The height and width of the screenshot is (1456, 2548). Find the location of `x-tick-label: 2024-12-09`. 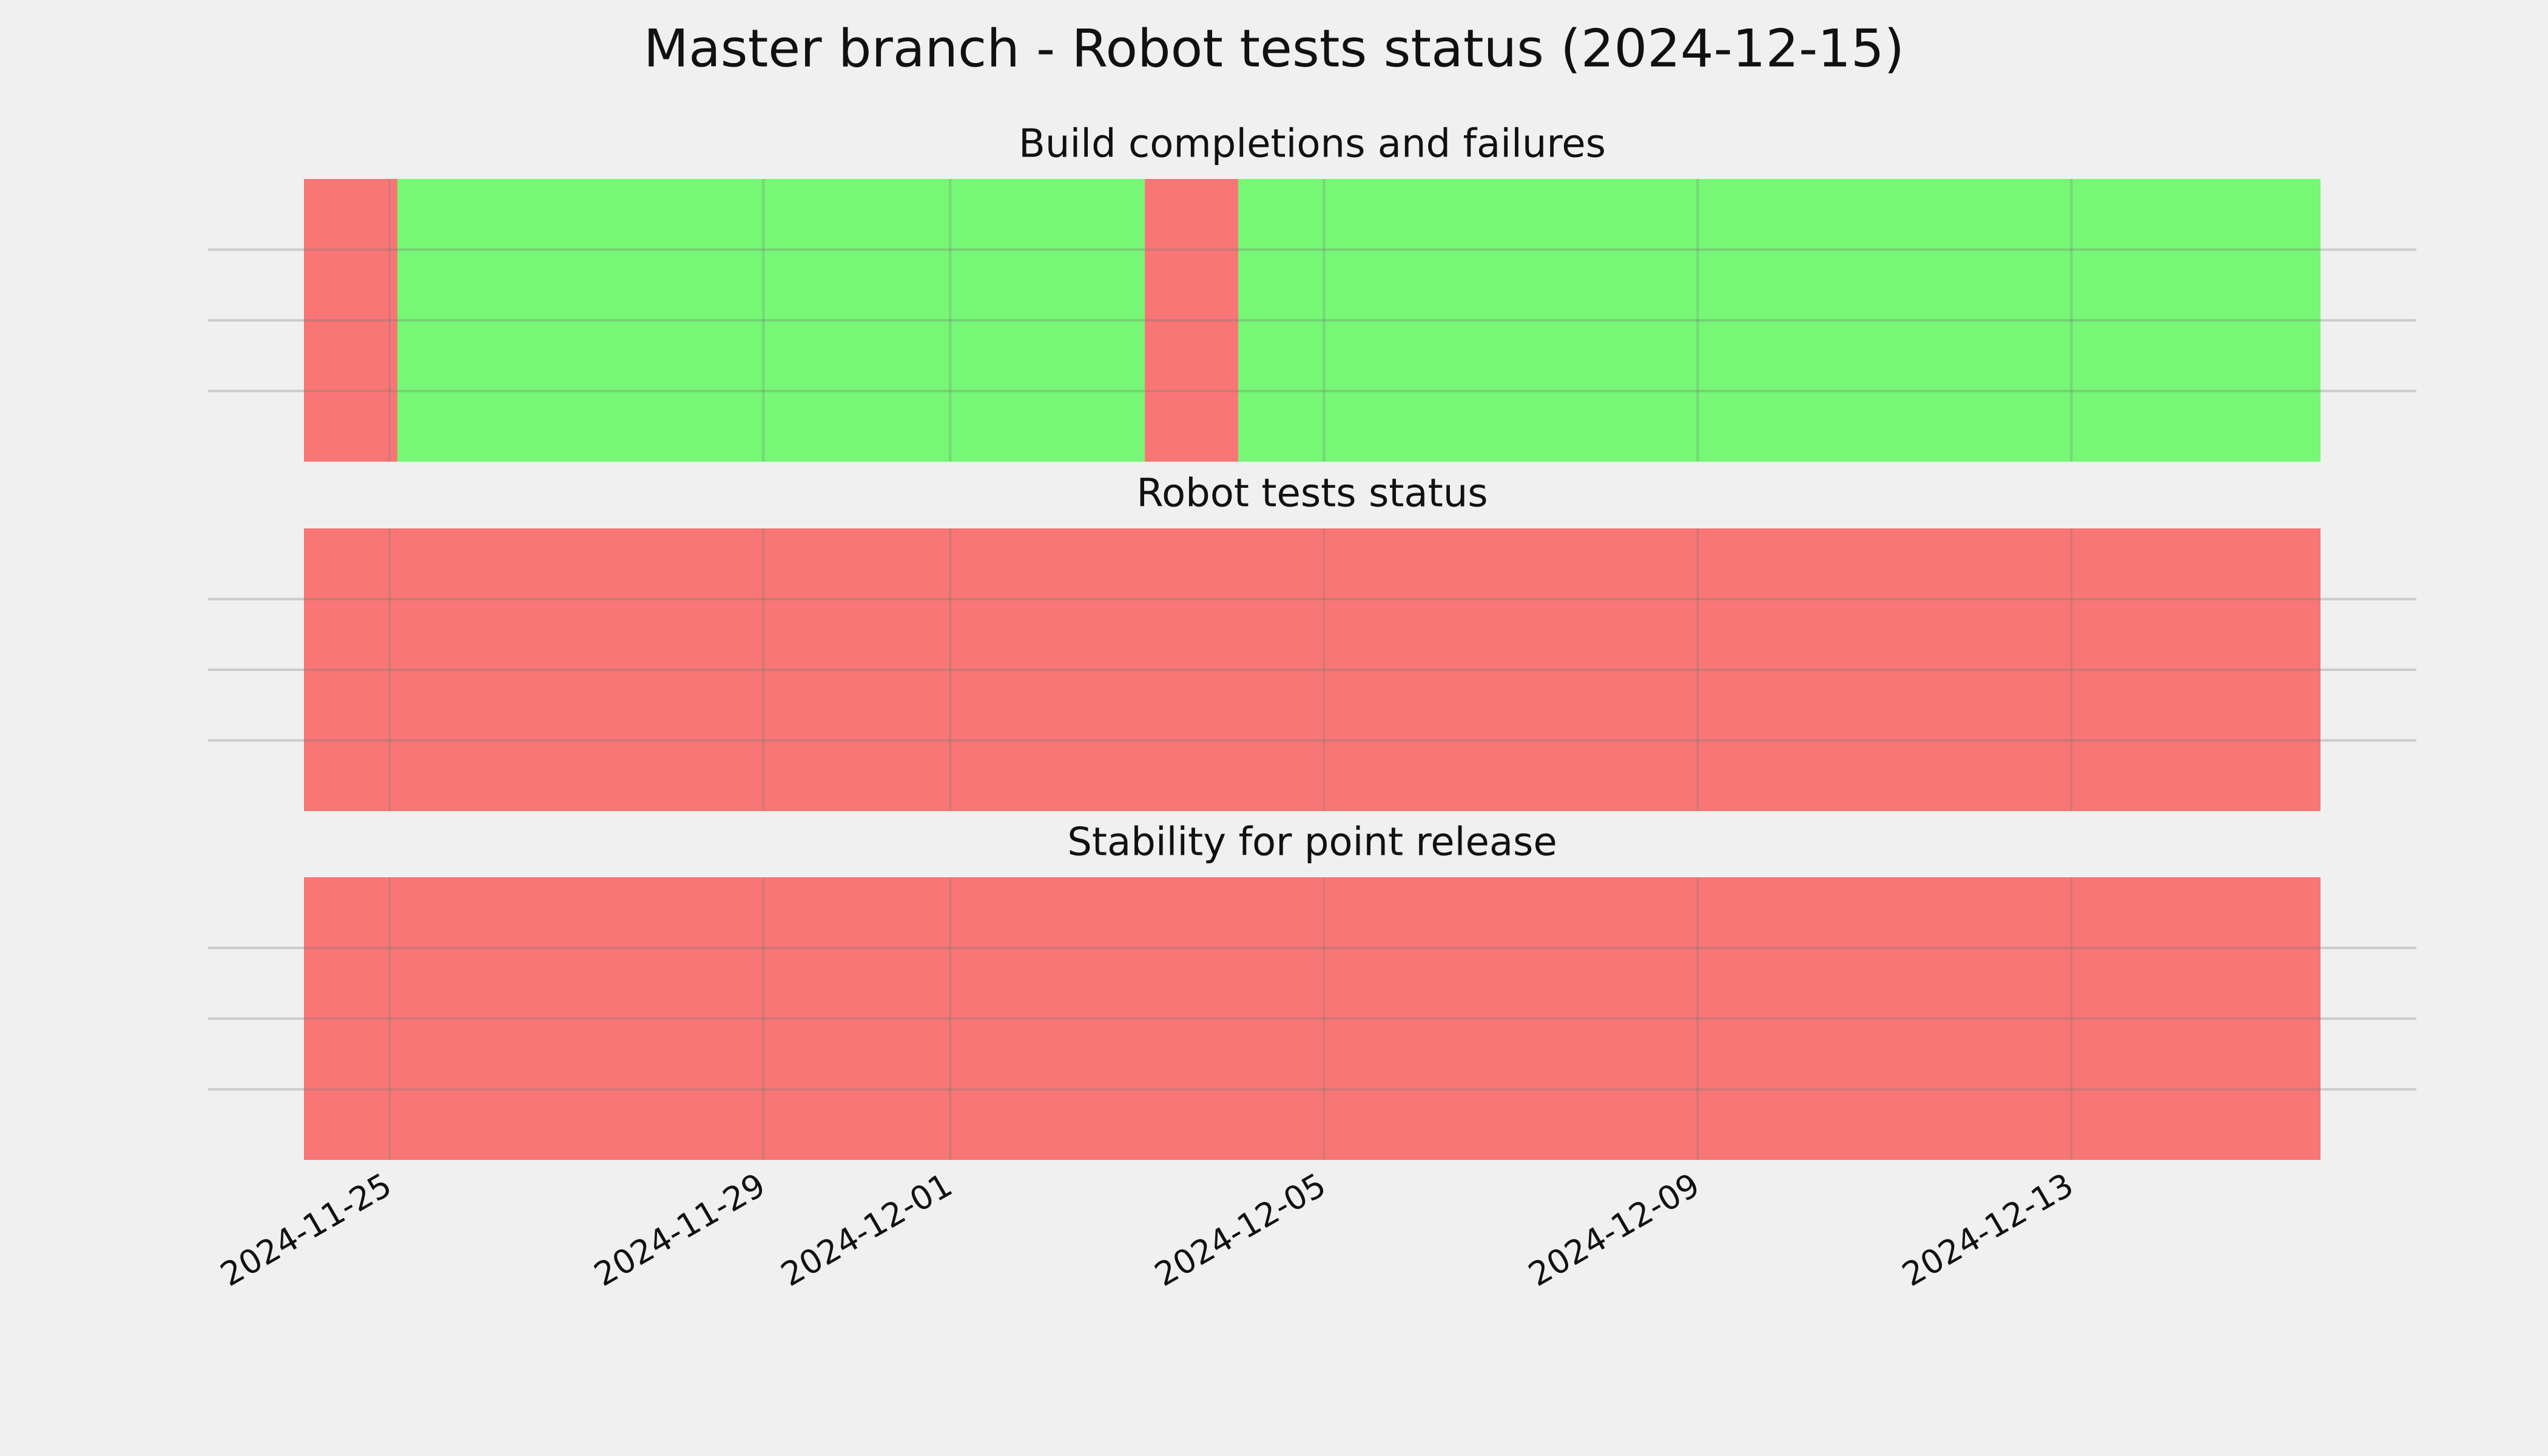

x-tick-label: 2024-12-09 is located at coordinates (1614, 1229).